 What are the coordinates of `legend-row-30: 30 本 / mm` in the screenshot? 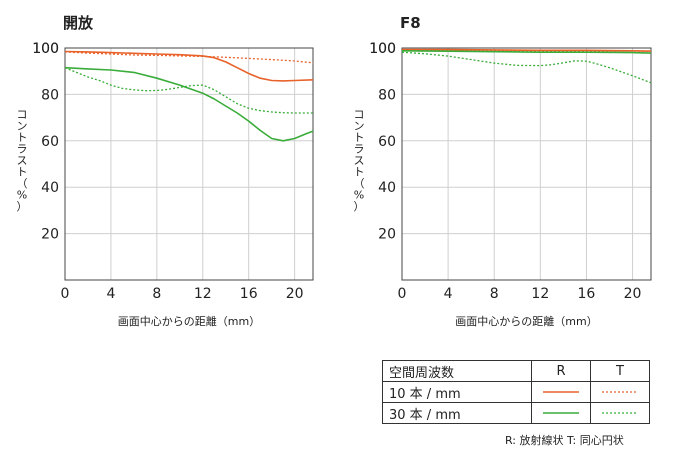 It's located at (516, 413).